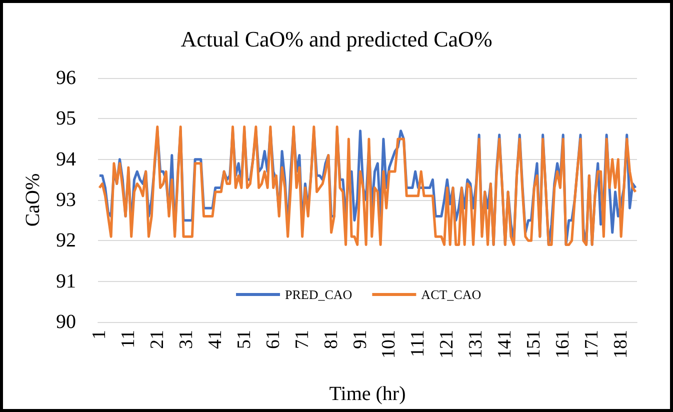  What do you see at coordinates (66, 159) in the screenshot?
I see `y-tick-label: 94` at bounding box center [66, 159].